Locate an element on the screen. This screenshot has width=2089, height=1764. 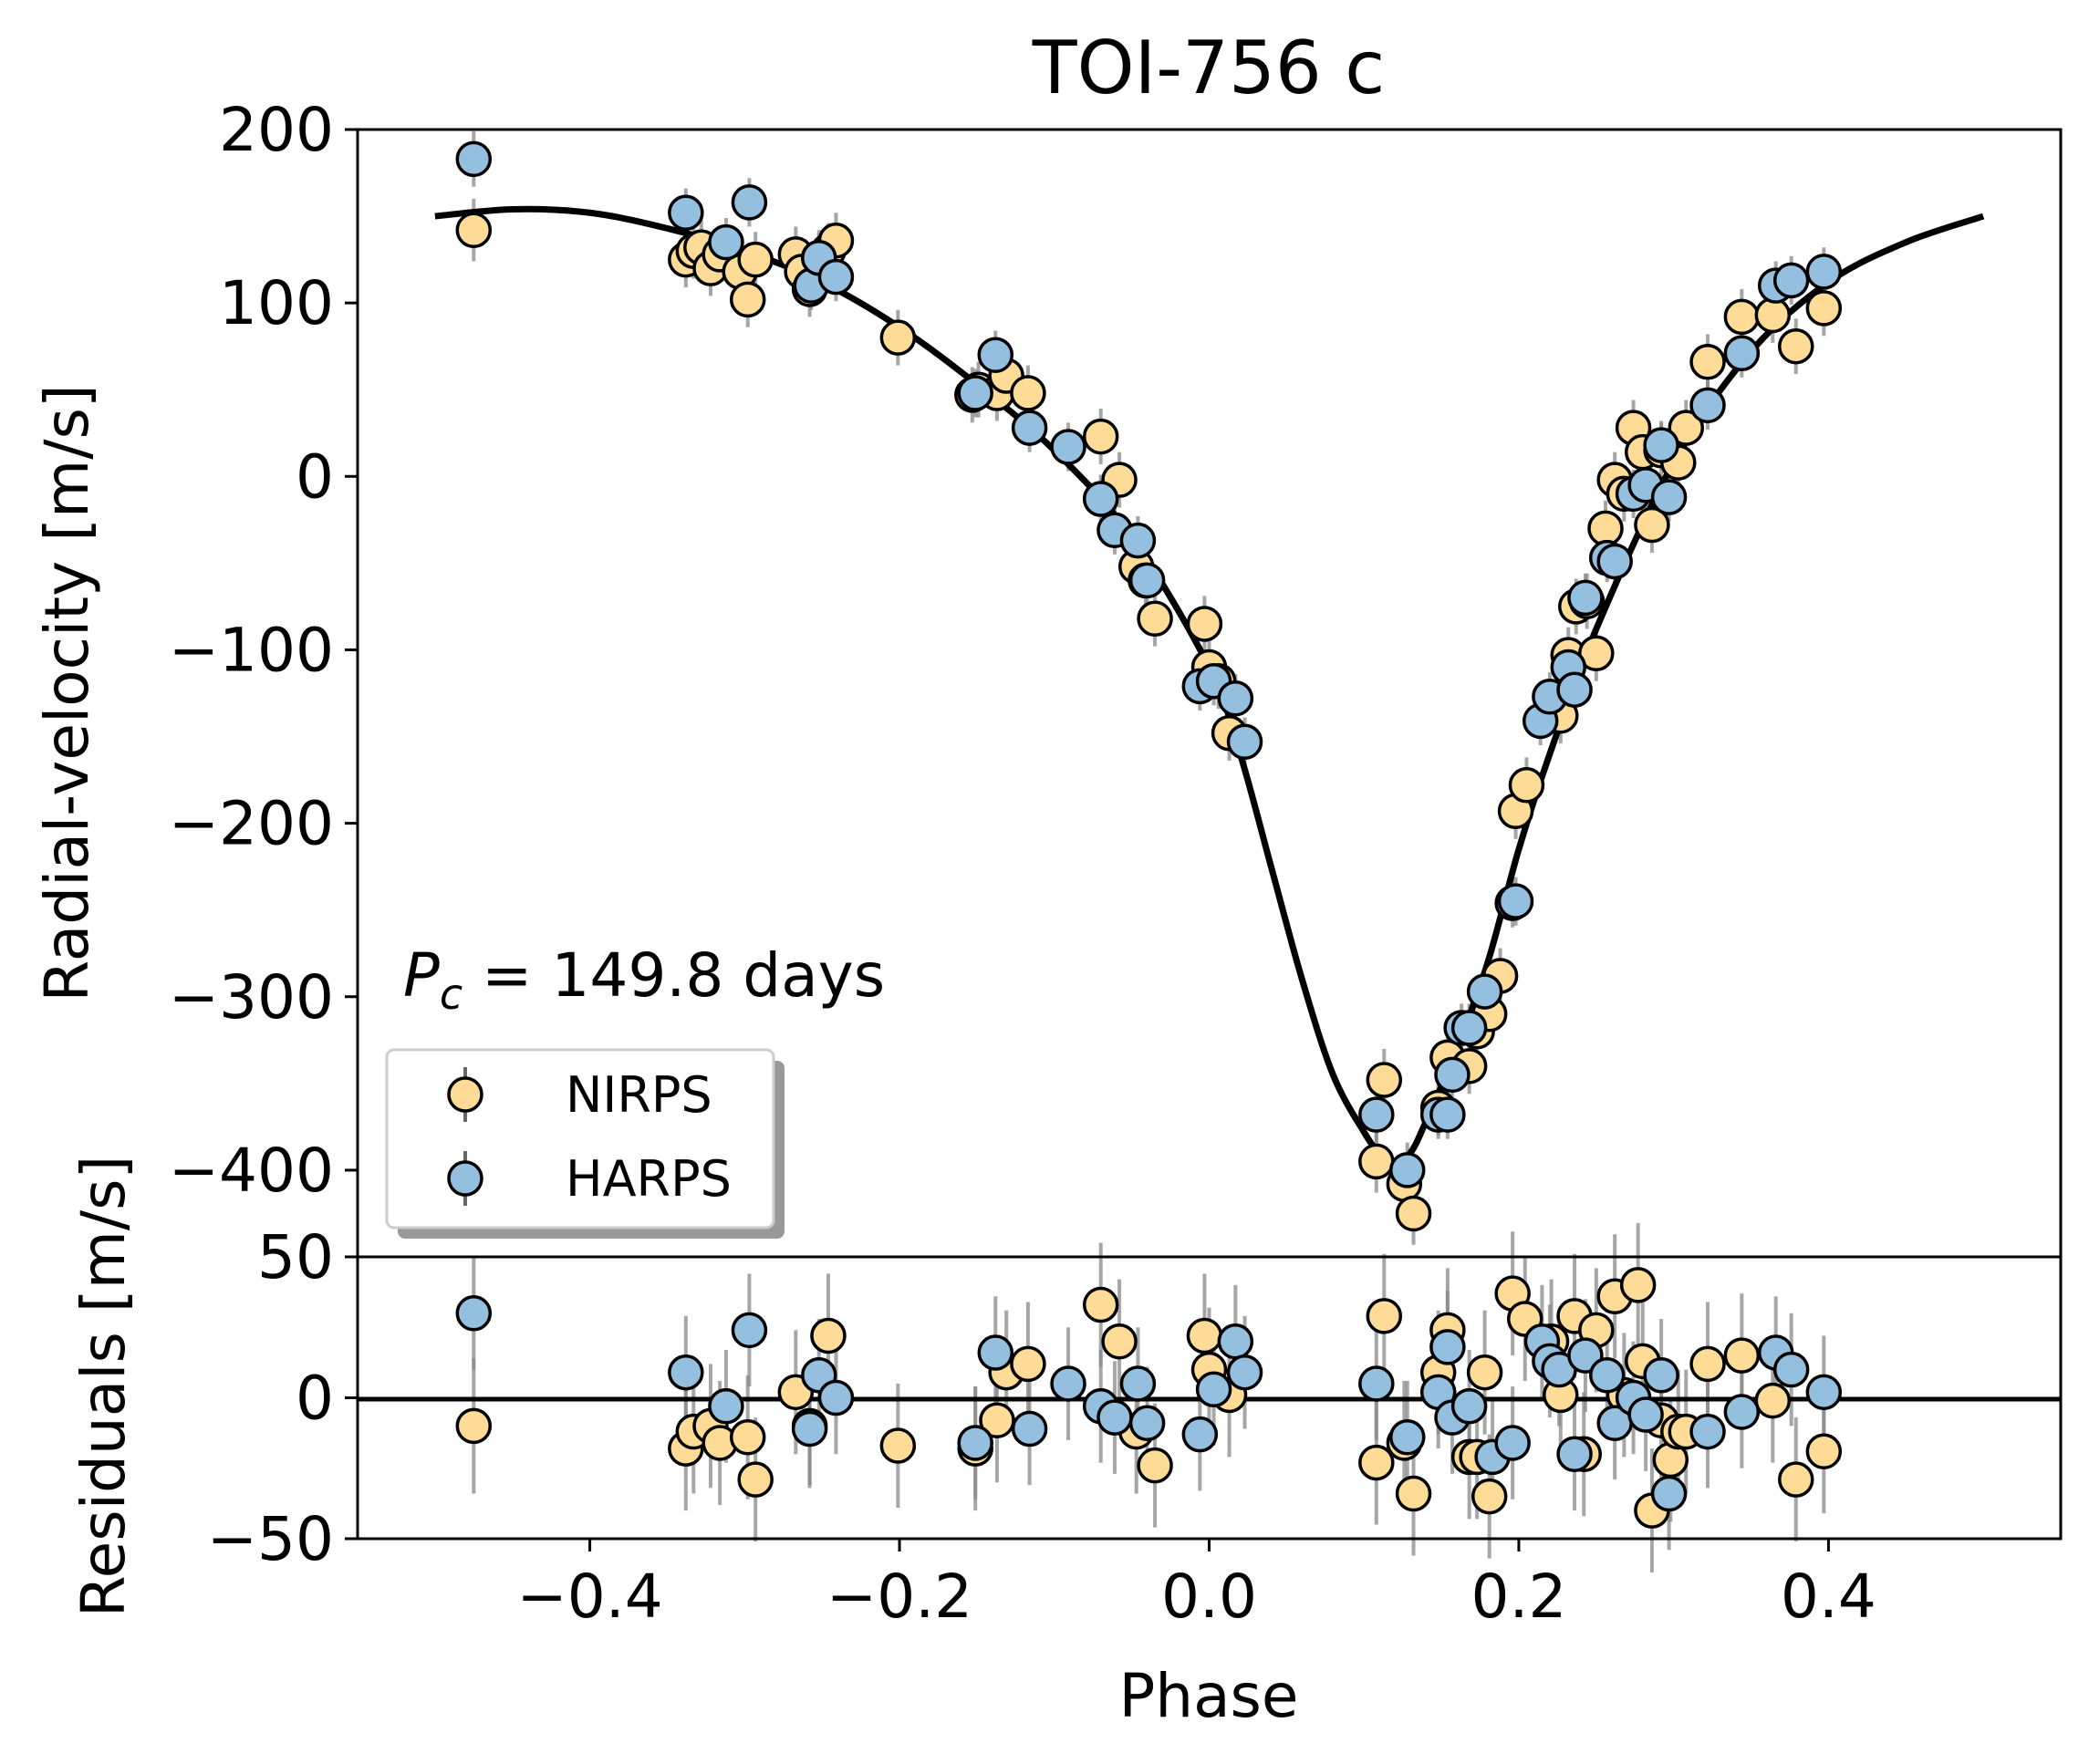
phase-x-tick-label: 0.0 is located at coordinates (1209, 1597).